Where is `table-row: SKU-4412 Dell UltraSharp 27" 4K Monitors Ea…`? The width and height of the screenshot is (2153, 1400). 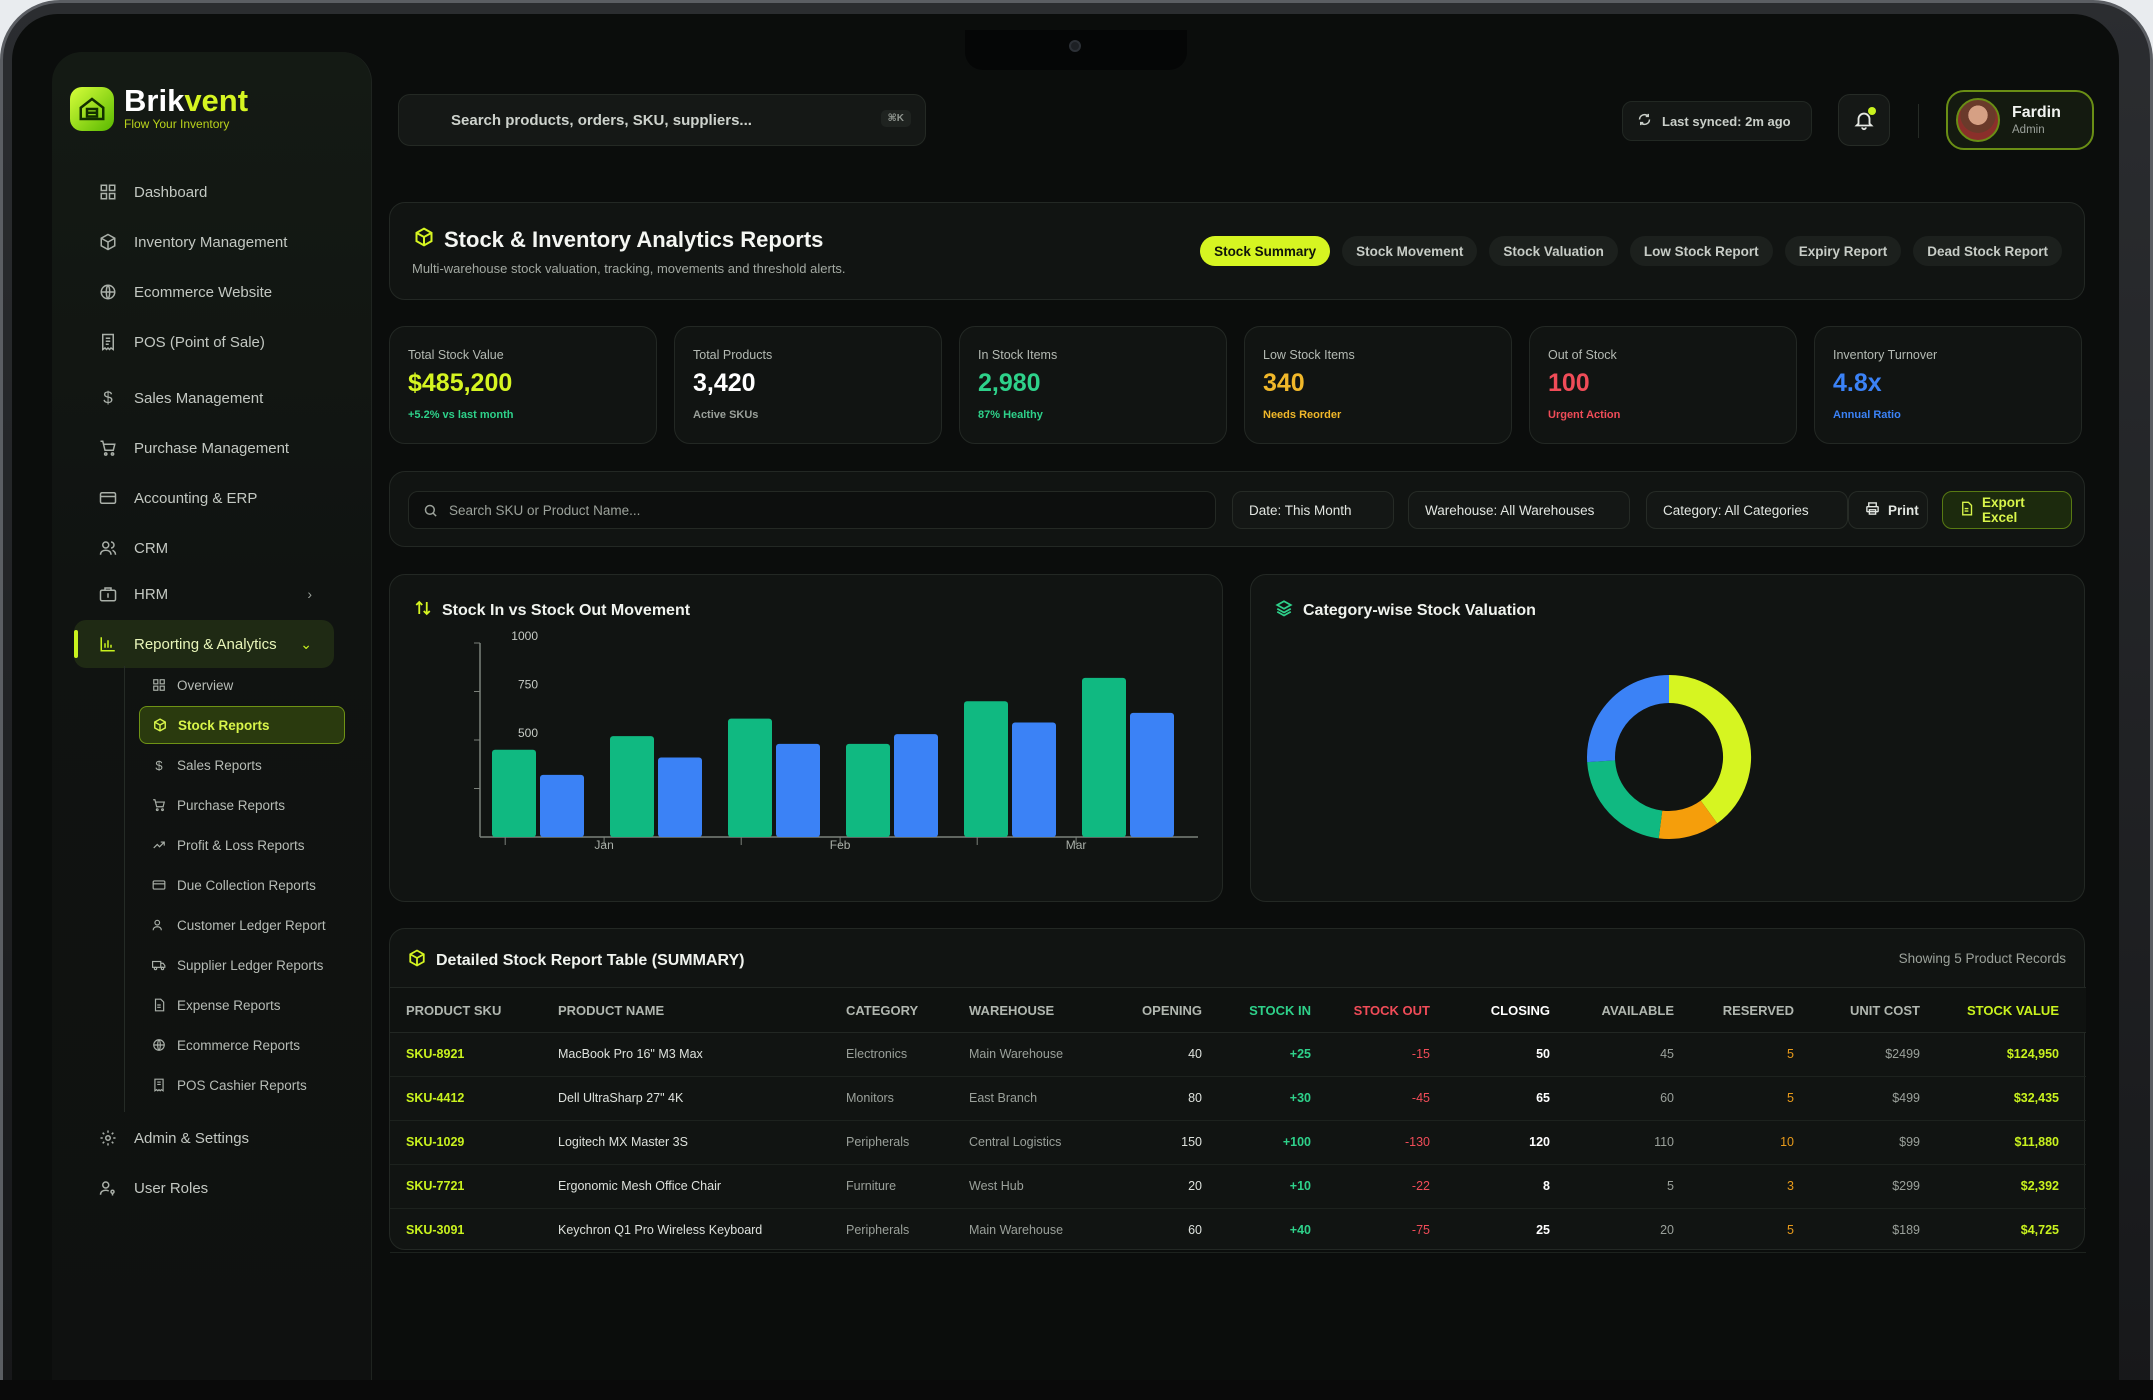 table-row: SKU-4412 Dell UltraSharp 27" 4K Monitors Ea… is located at coordinates (1238, 1099).